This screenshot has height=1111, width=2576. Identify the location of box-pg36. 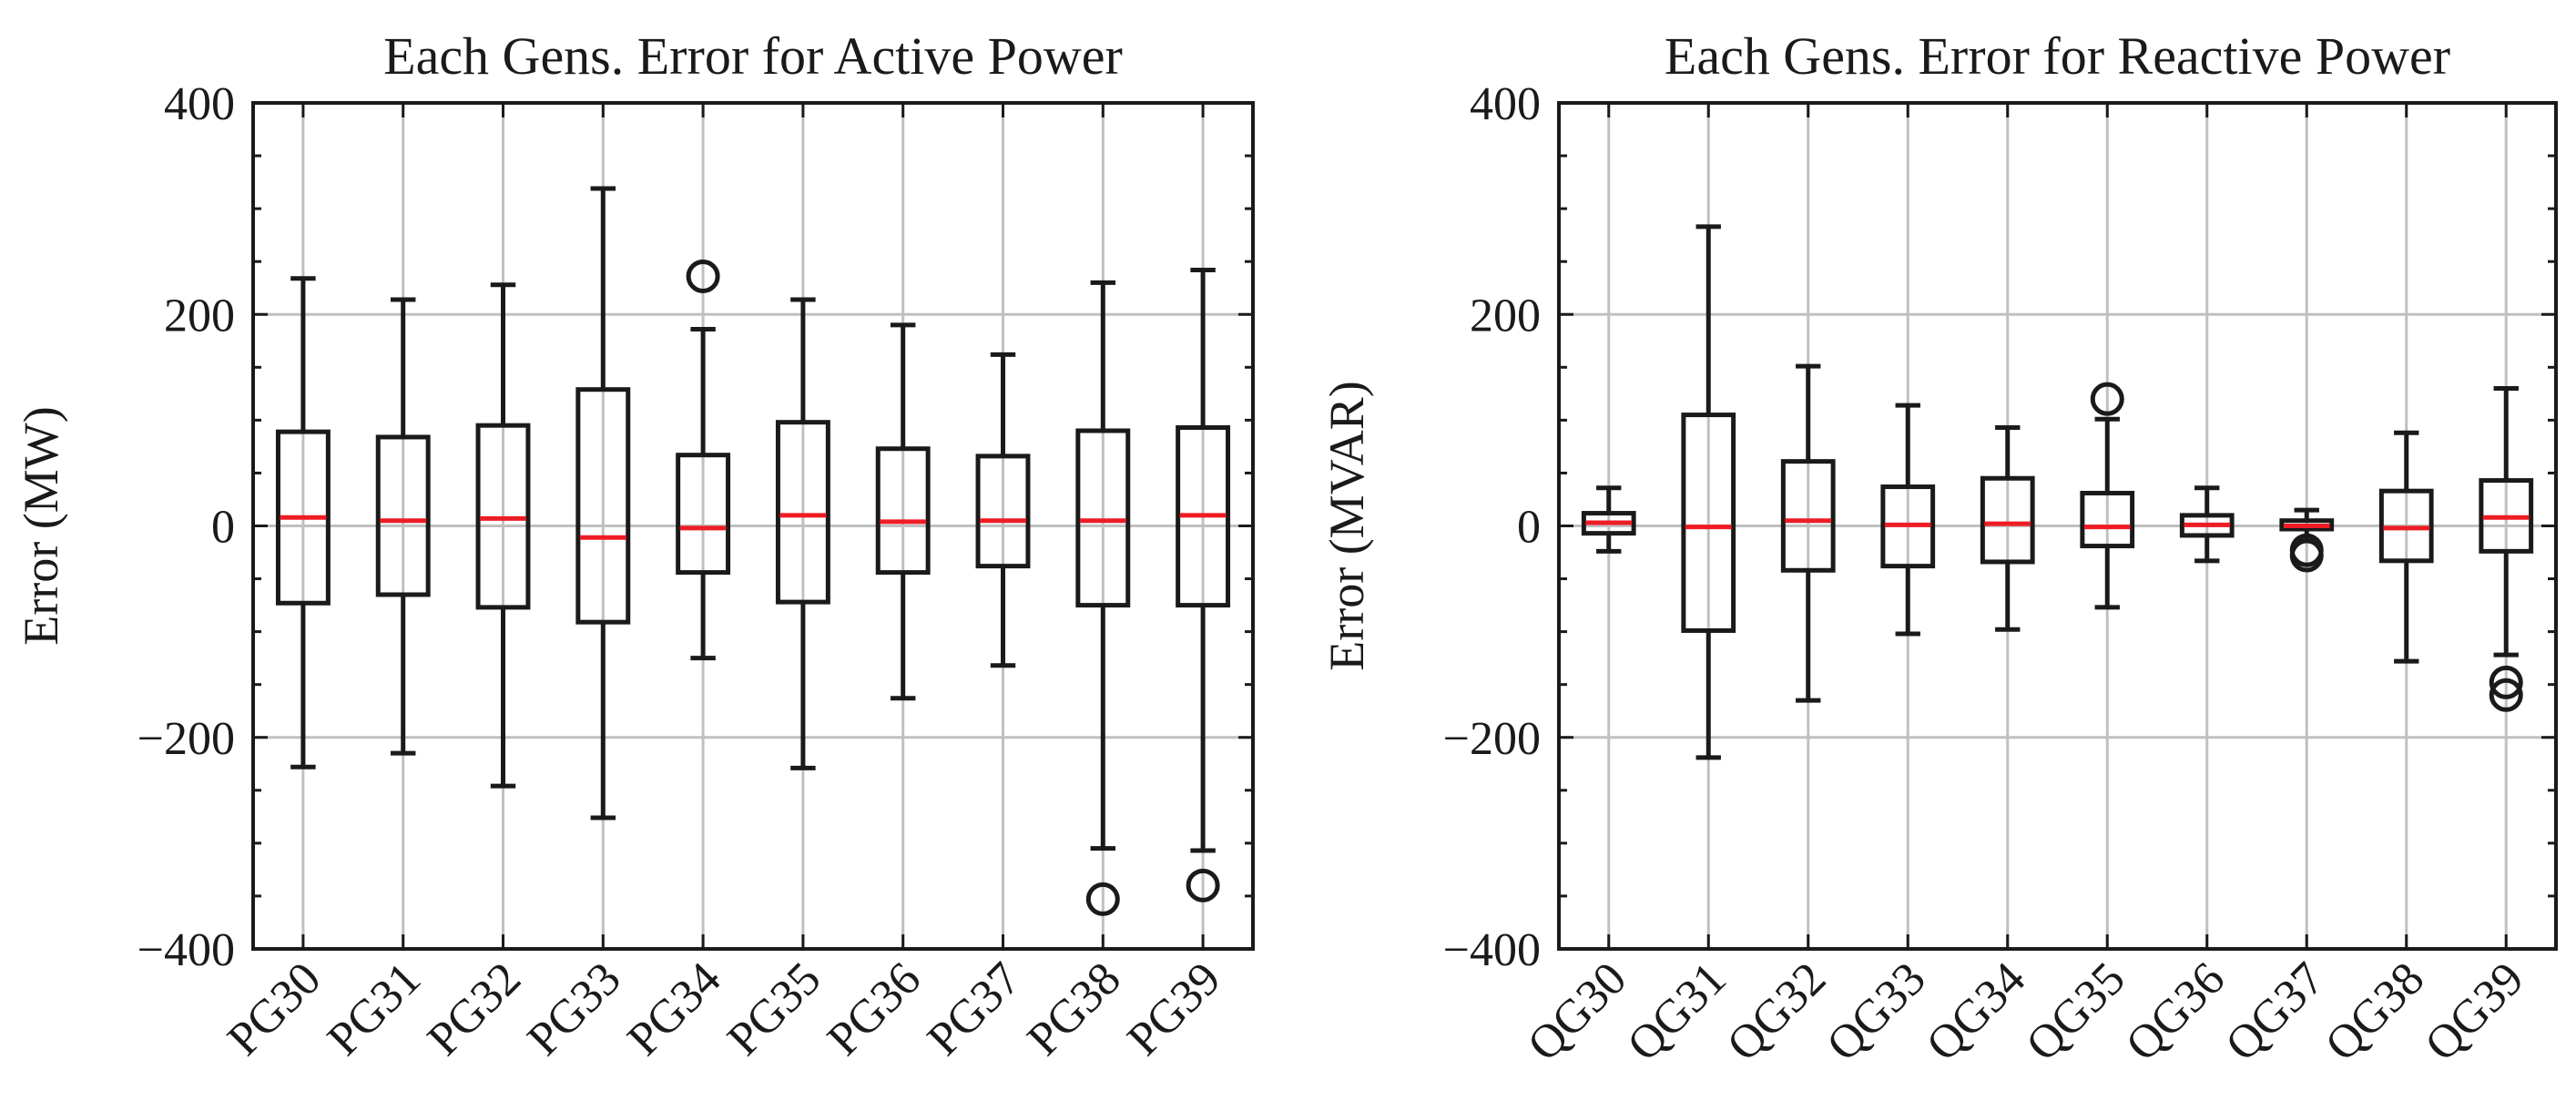
(903, 511).